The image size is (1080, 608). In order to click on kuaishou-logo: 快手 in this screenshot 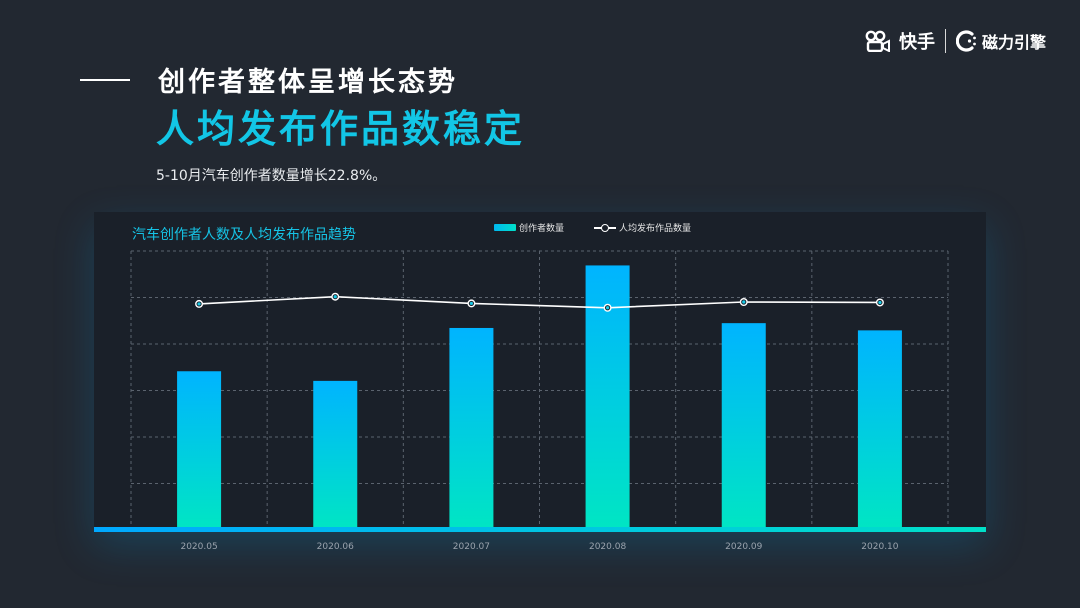, I will do `click(900, 41)`.